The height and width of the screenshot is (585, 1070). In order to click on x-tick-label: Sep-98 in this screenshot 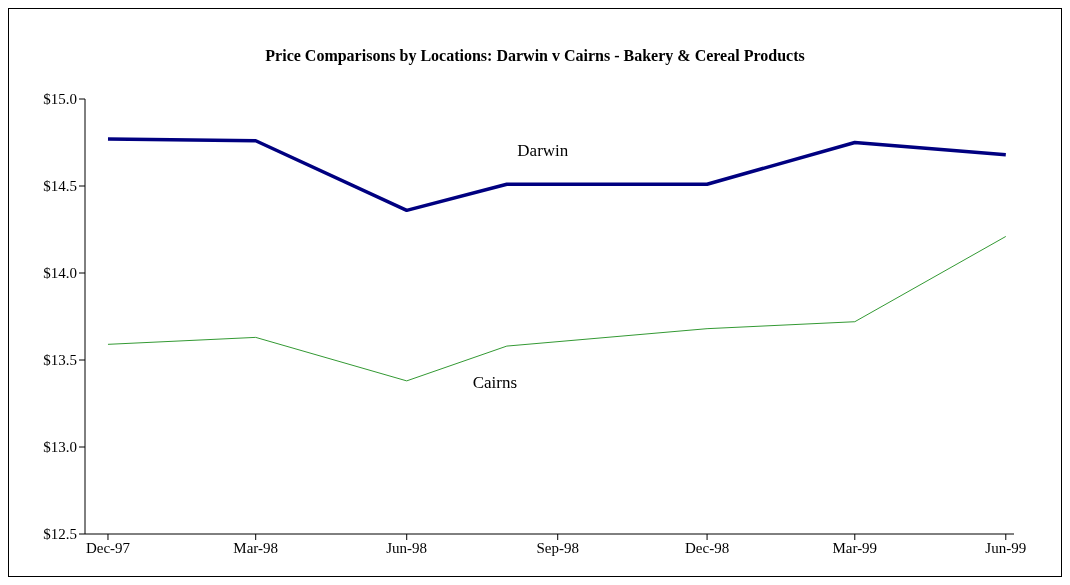, I will do `click(557, 547)`.